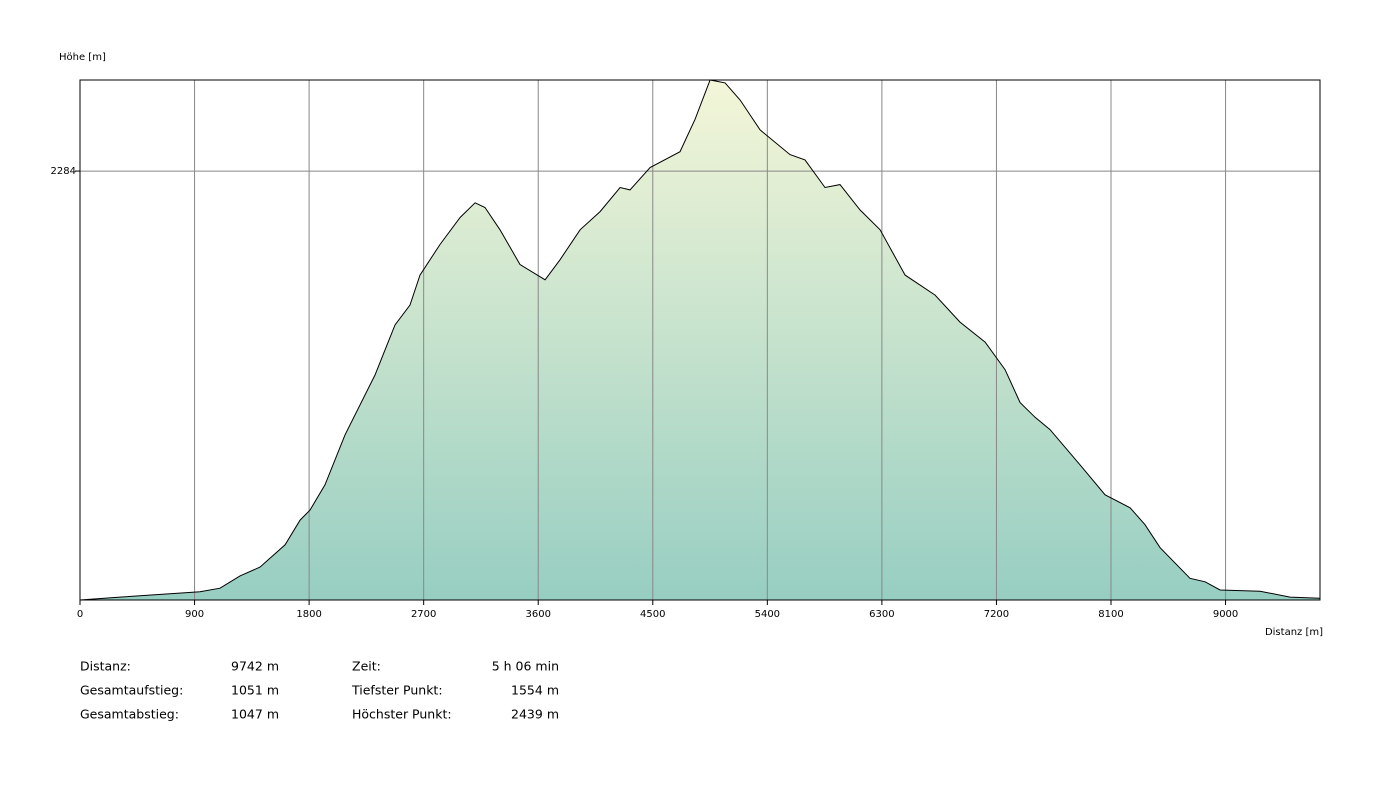  What do you see at coordinates (537, 614) in the screenshot?
I see `x-tick-label: 3600` at bounding box center [537, 614].